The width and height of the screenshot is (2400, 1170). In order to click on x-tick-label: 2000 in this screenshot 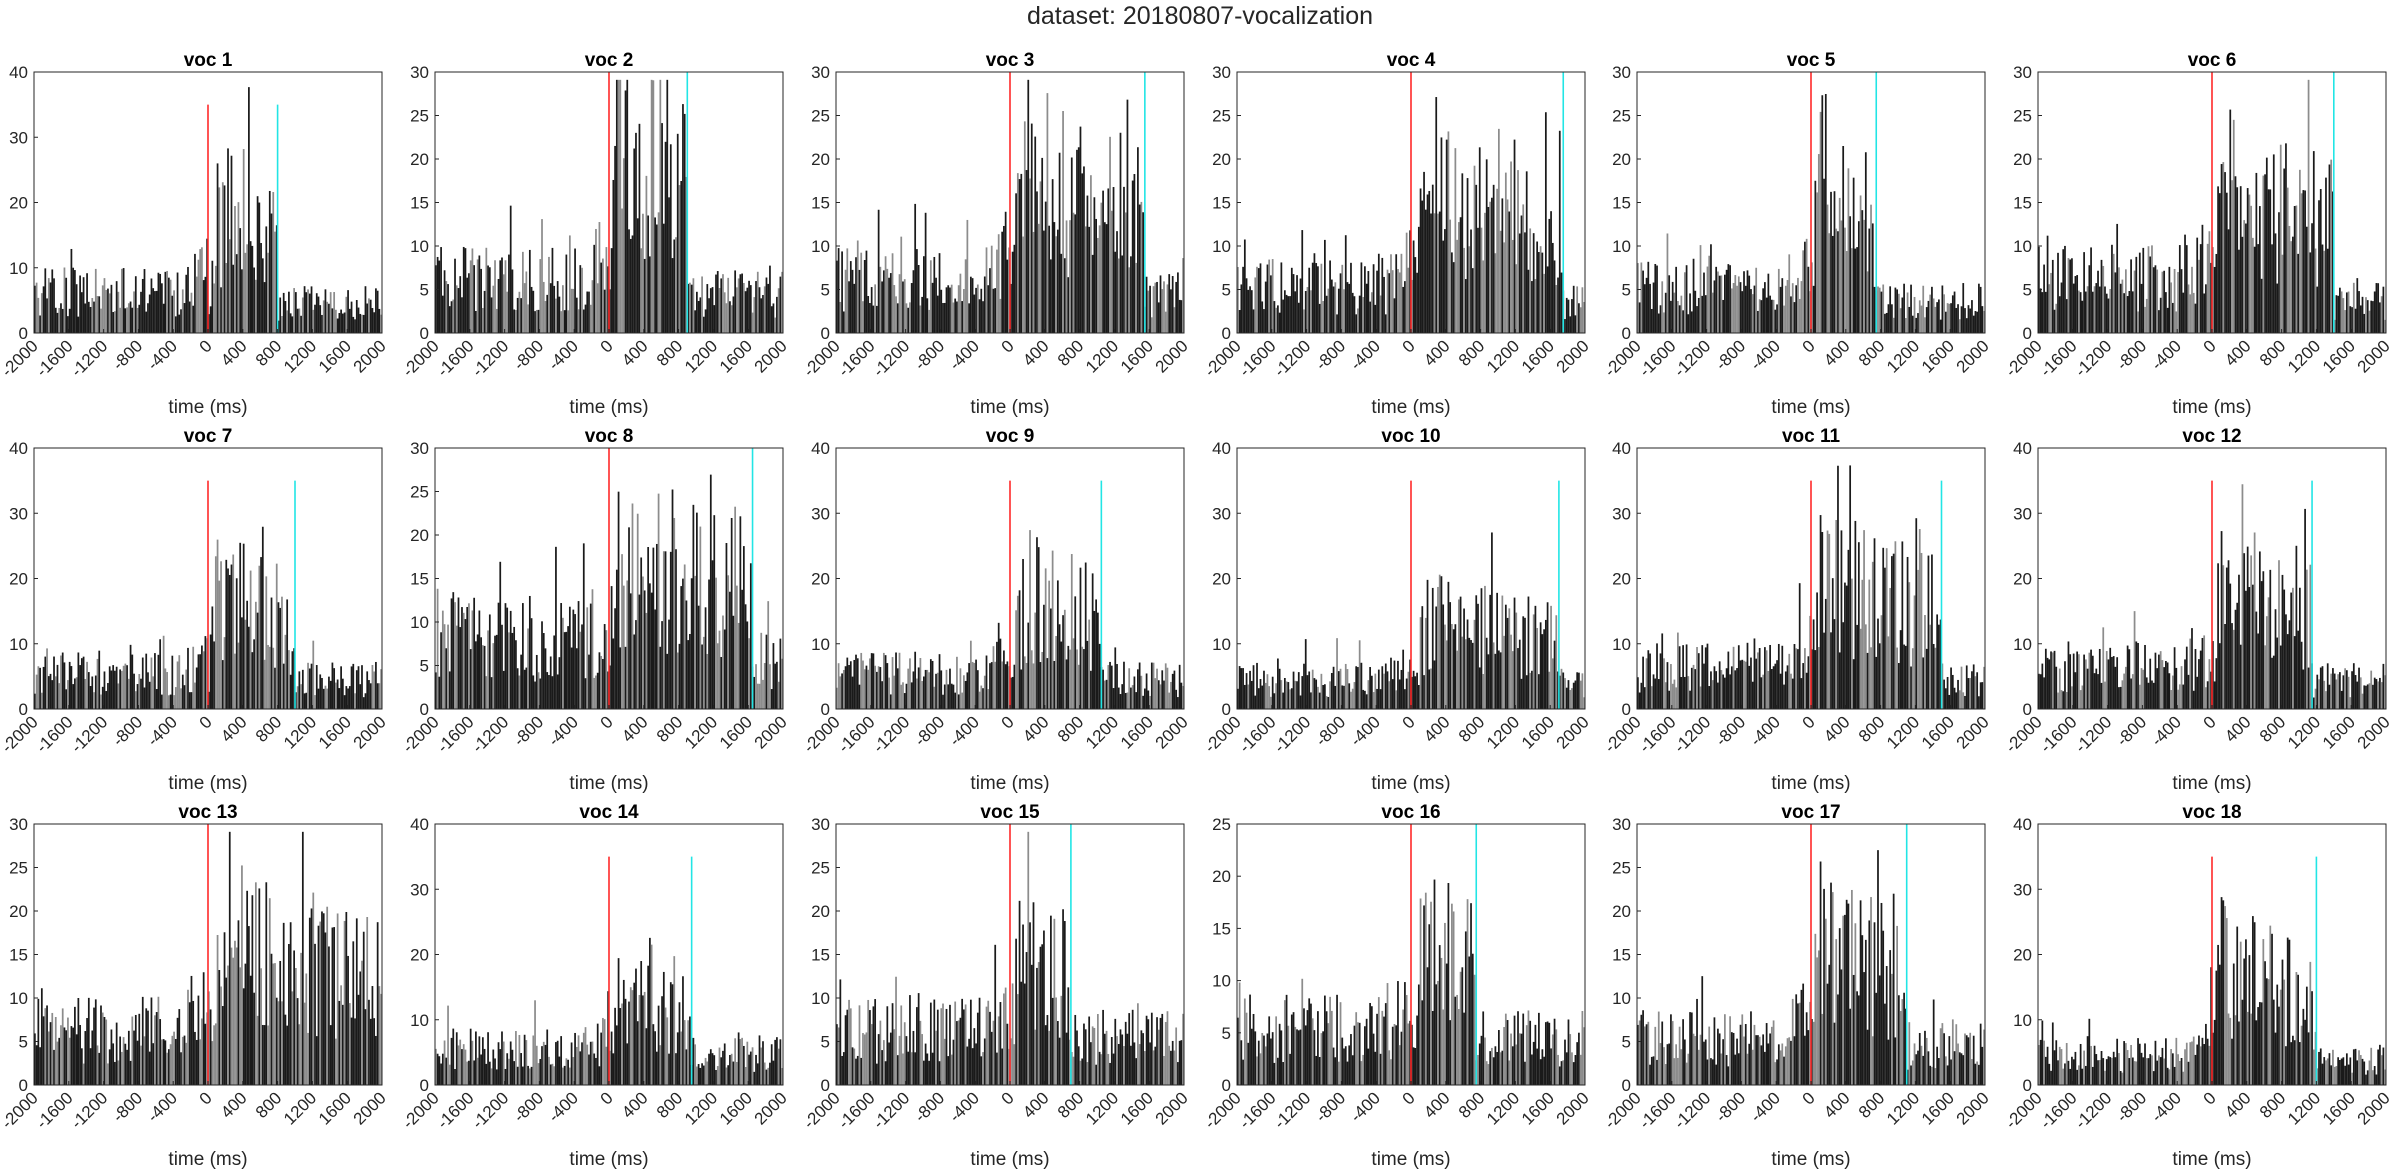, I will do `click(1172, 1108)`.